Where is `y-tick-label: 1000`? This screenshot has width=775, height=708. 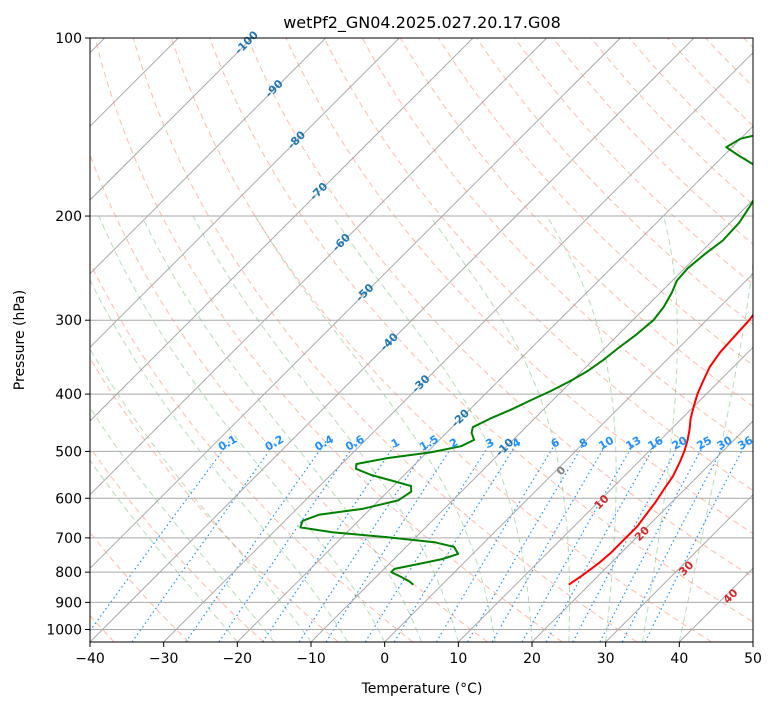
y-tick-label: 1000 is located at coordinates (64, 630).